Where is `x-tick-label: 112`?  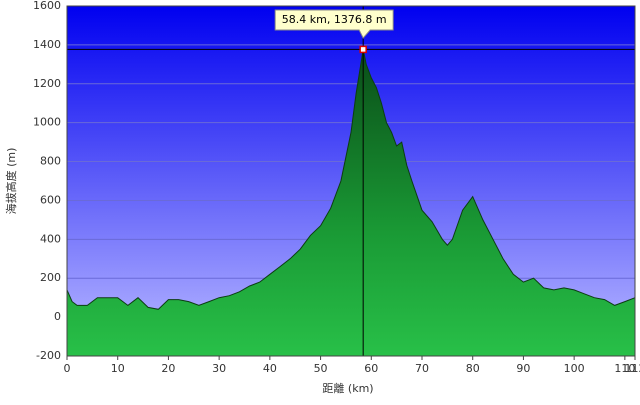 x-tick-label: 112 is located at coordinates (632, 368).